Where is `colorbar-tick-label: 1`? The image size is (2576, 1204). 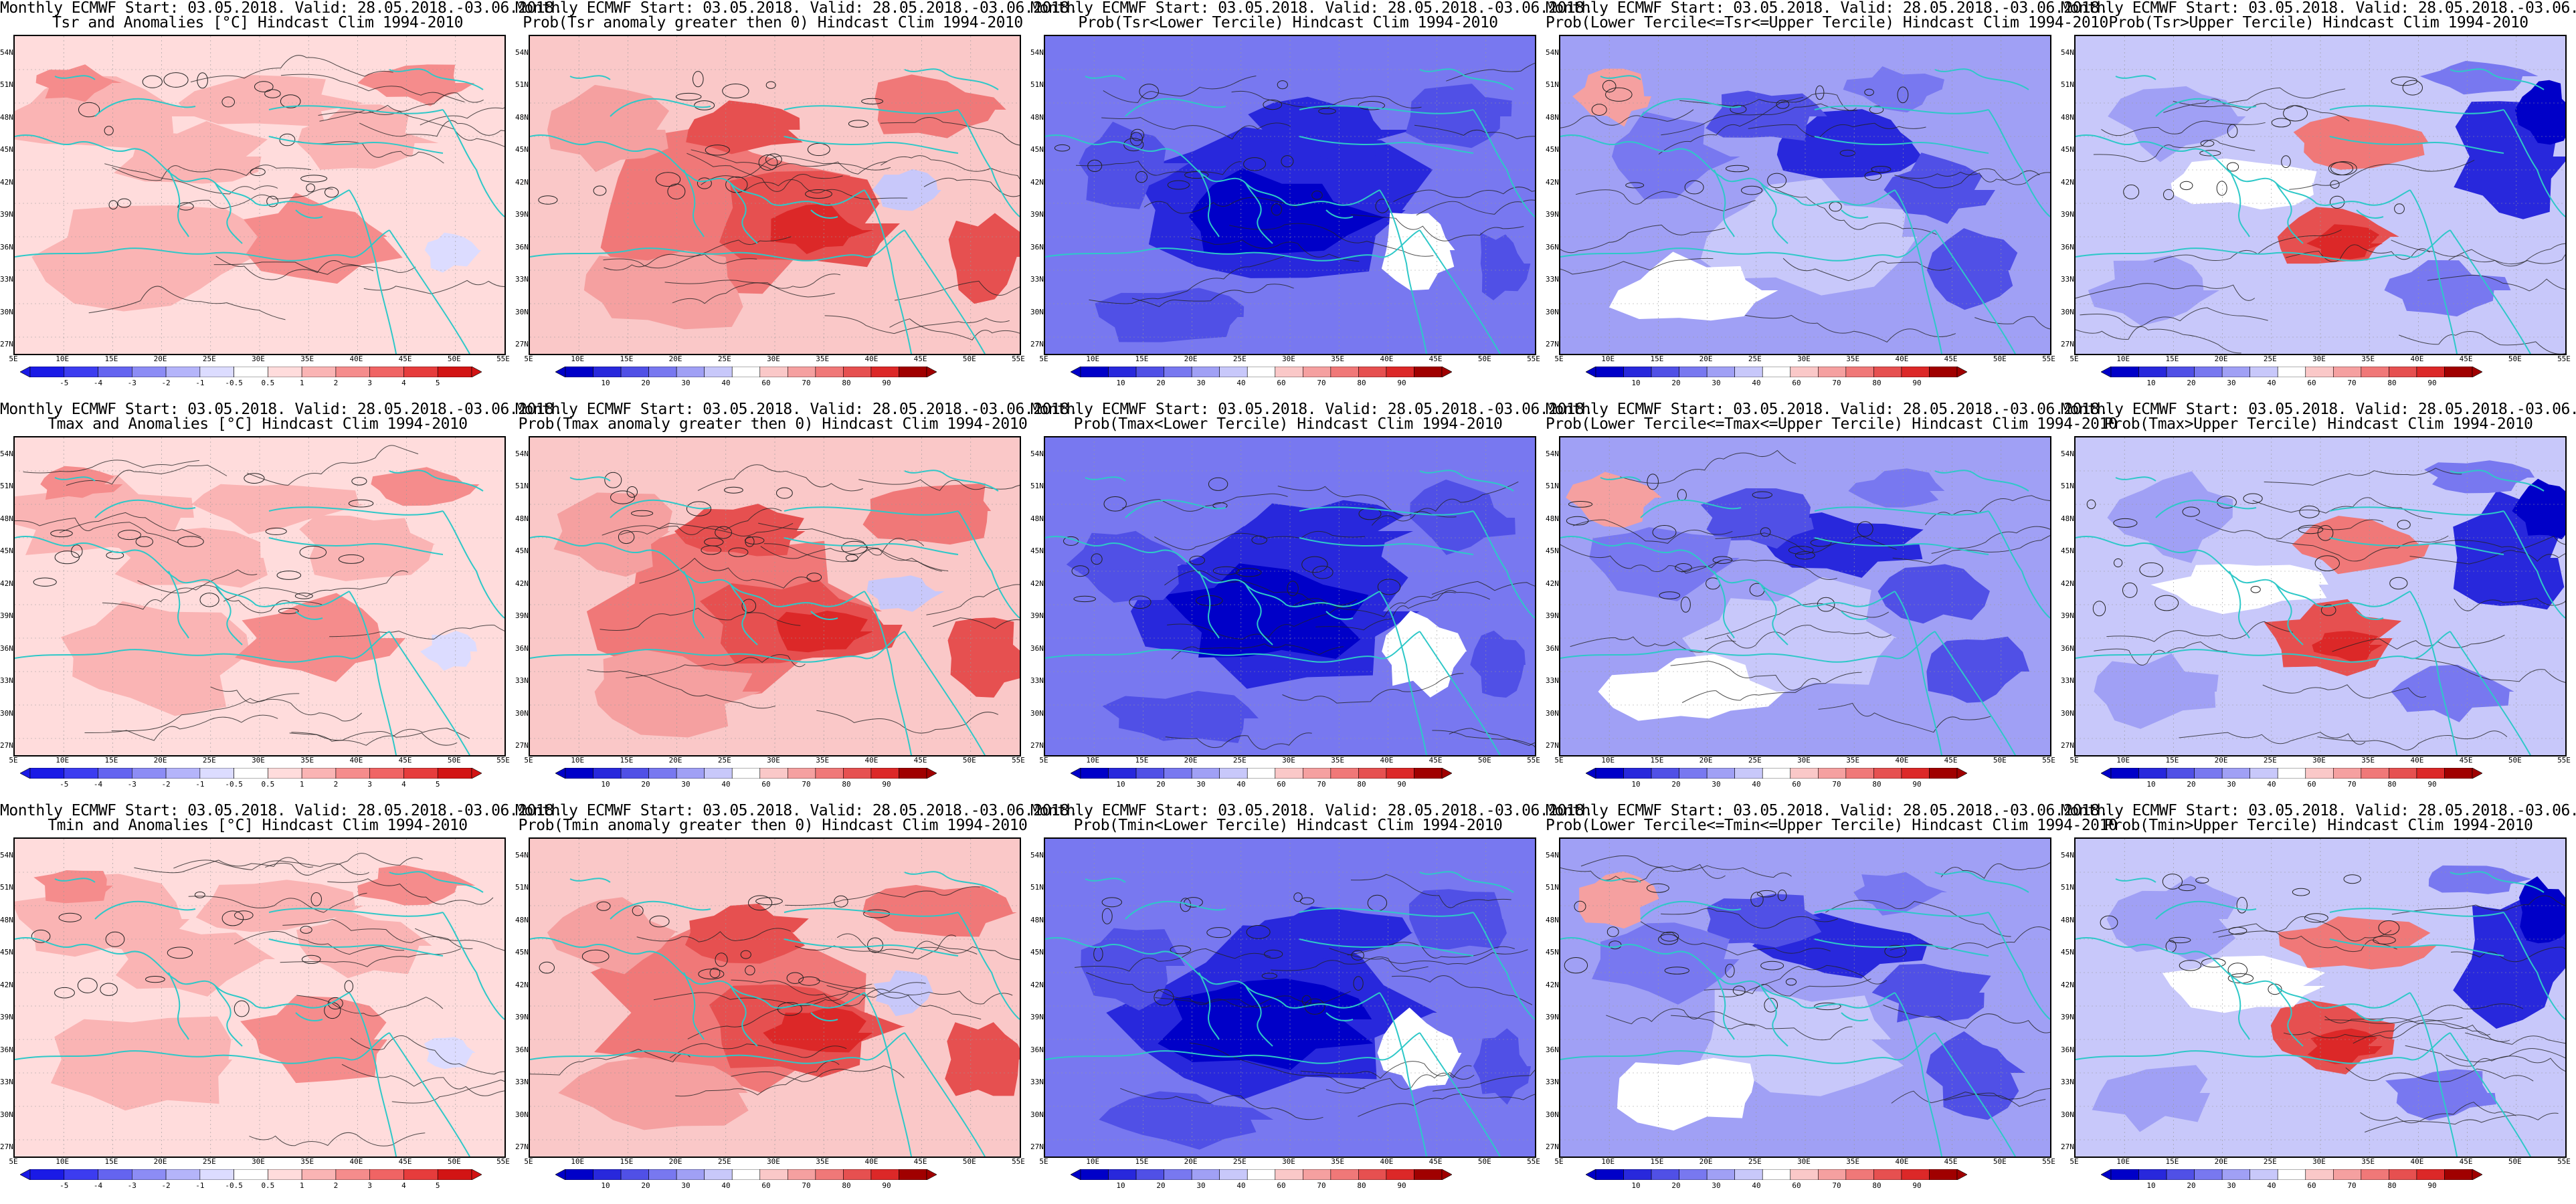 colorbar-tick-label: 1 is located at coordinates (301, 784).